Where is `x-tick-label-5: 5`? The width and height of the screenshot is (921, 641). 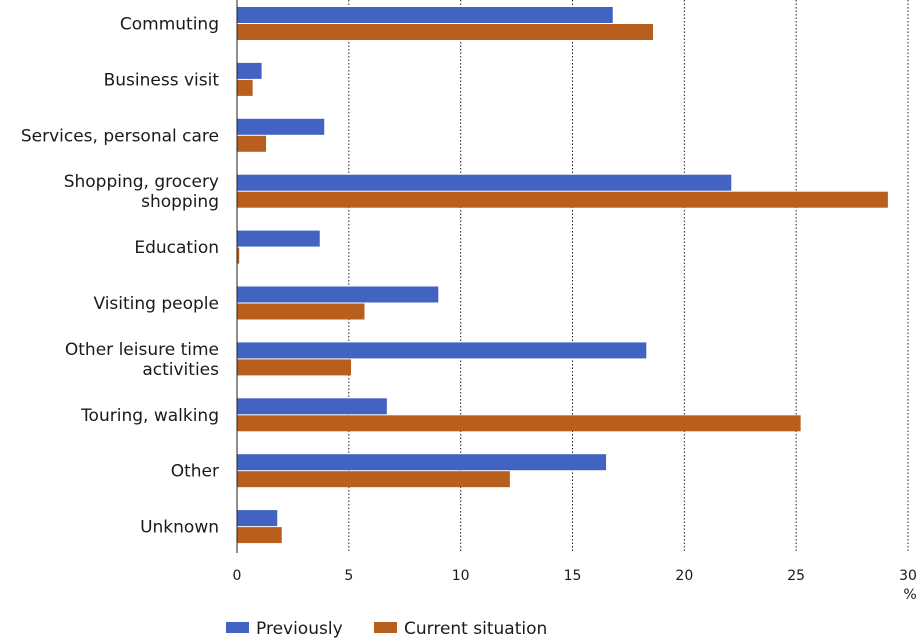
x-tick-label-5: 5 is located at coordinates (348, 576).